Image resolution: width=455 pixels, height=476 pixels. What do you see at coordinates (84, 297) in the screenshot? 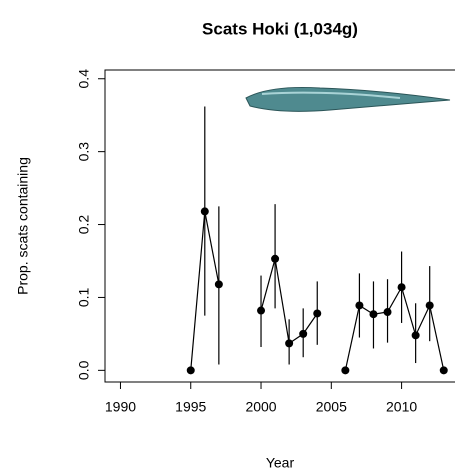
I see `y-tick-label: 0.1` at bounding box center [84, 297].